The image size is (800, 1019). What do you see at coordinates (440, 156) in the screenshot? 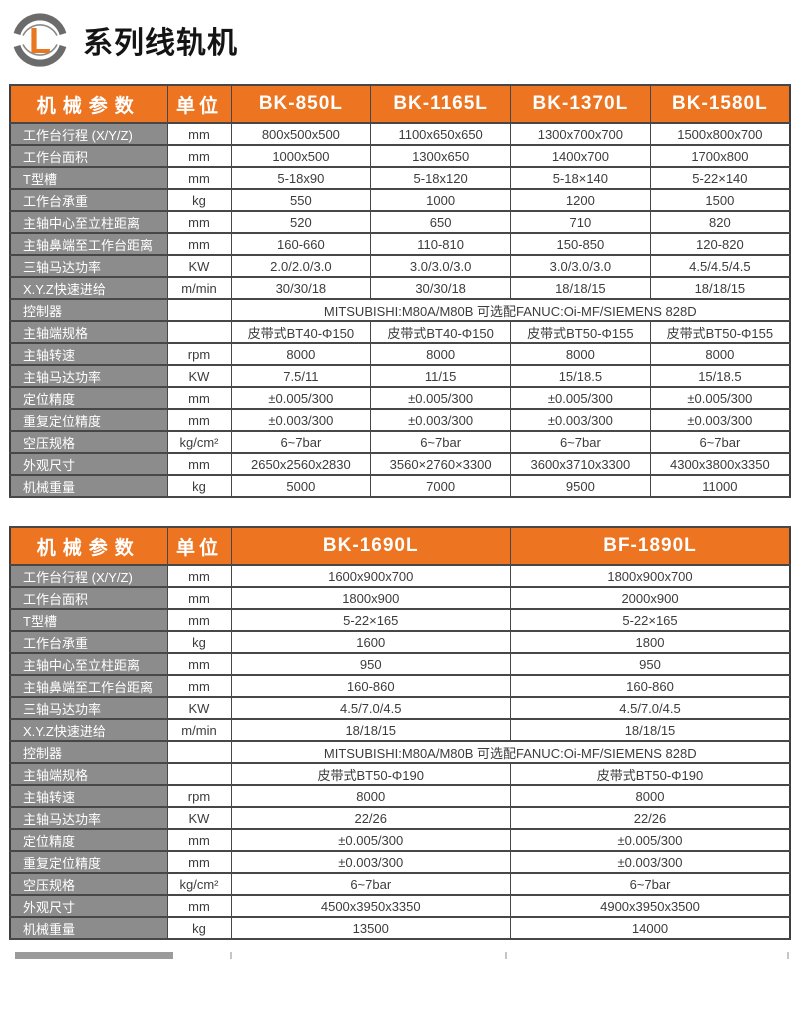
I see `spec-value: 1300x650` at bounding box center [440, 156].